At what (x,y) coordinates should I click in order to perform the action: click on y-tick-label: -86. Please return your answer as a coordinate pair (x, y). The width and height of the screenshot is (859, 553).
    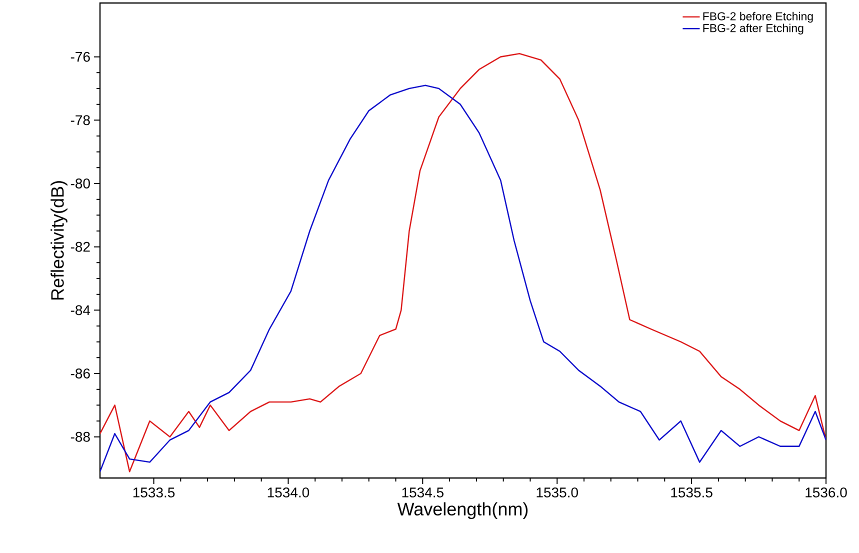
    Looking at the image, I should click on (80, 373).